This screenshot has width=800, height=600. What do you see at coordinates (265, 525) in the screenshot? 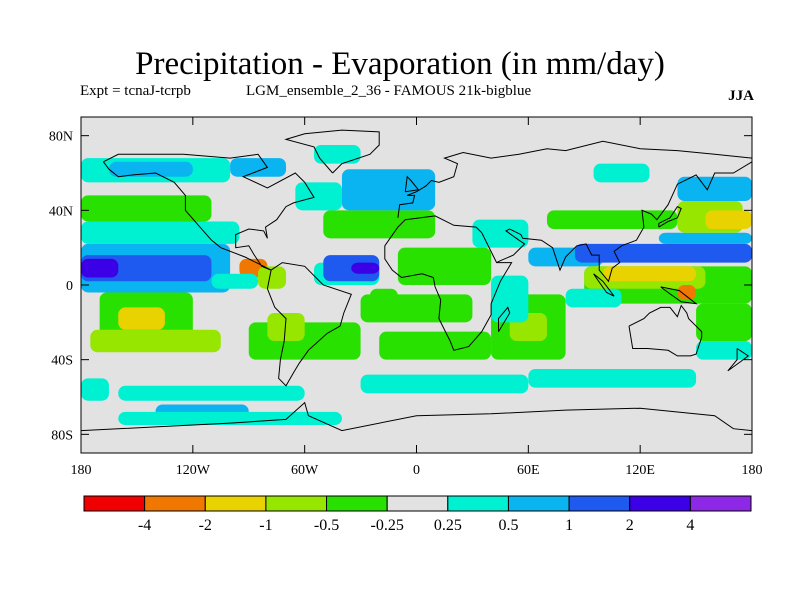
I see `legend-label: -1` at bounding box center [265, 525].